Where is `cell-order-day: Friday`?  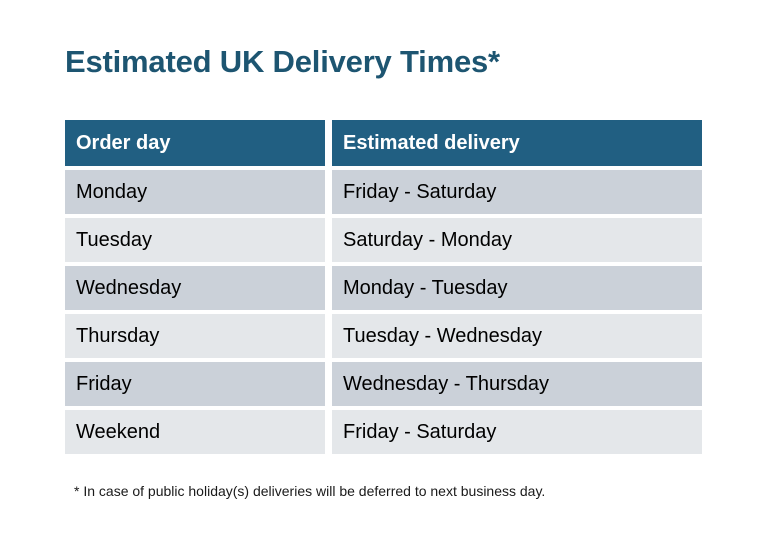 cell-order-day: Friday is located at coordinates (195, 384).